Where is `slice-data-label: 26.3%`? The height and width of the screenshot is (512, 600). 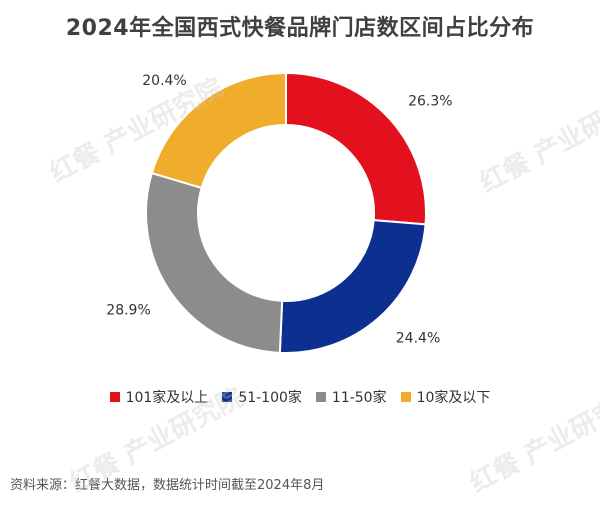
slice-data-label: 26.3% is located at coordinates (430, 102).